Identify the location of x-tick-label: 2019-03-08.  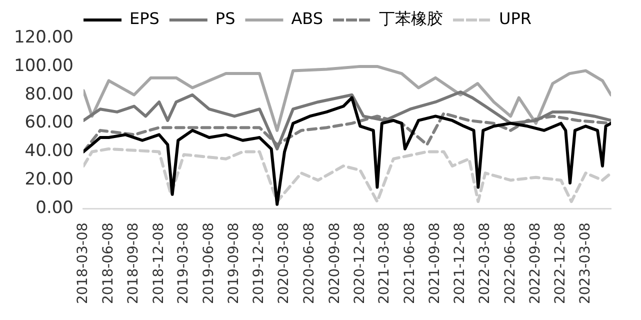
(184, 263).